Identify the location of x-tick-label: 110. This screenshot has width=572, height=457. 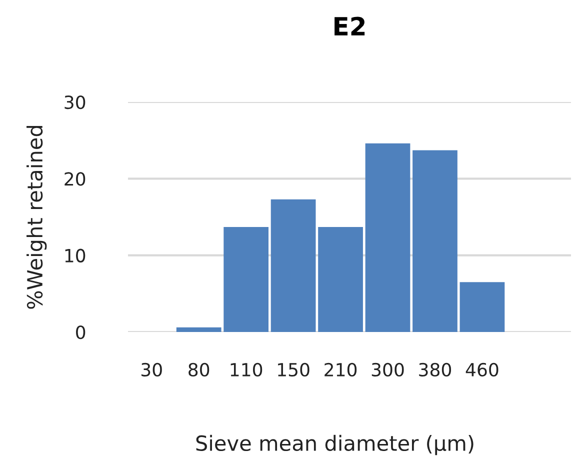
(246, 369).